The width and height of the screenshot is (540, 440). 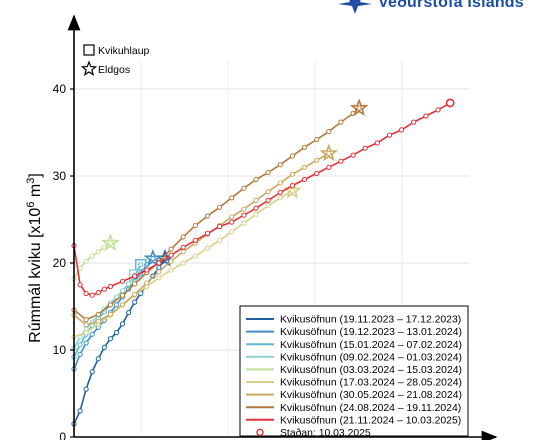 What do you see at coordinates (451, 5) in the screenshot?
I see `brand-name: Veðurstofa Íslands` at bounding box center [451, 5].